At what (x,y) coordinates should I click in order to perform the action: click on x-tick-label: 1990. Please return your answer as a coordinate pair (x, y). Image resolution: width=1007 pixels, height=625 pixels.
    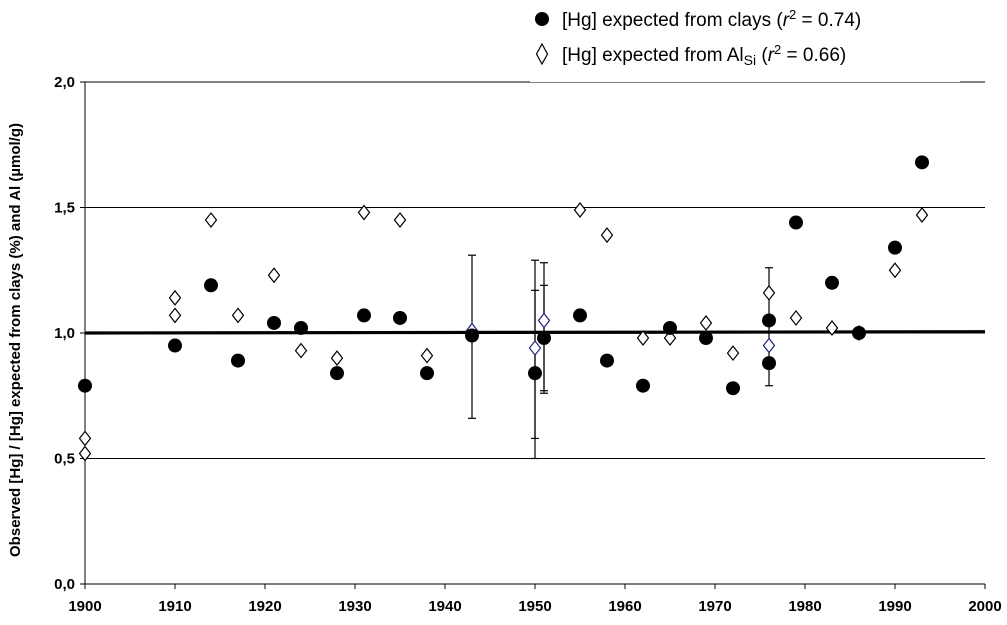
    Looking at the image, I should click on (894, 606).